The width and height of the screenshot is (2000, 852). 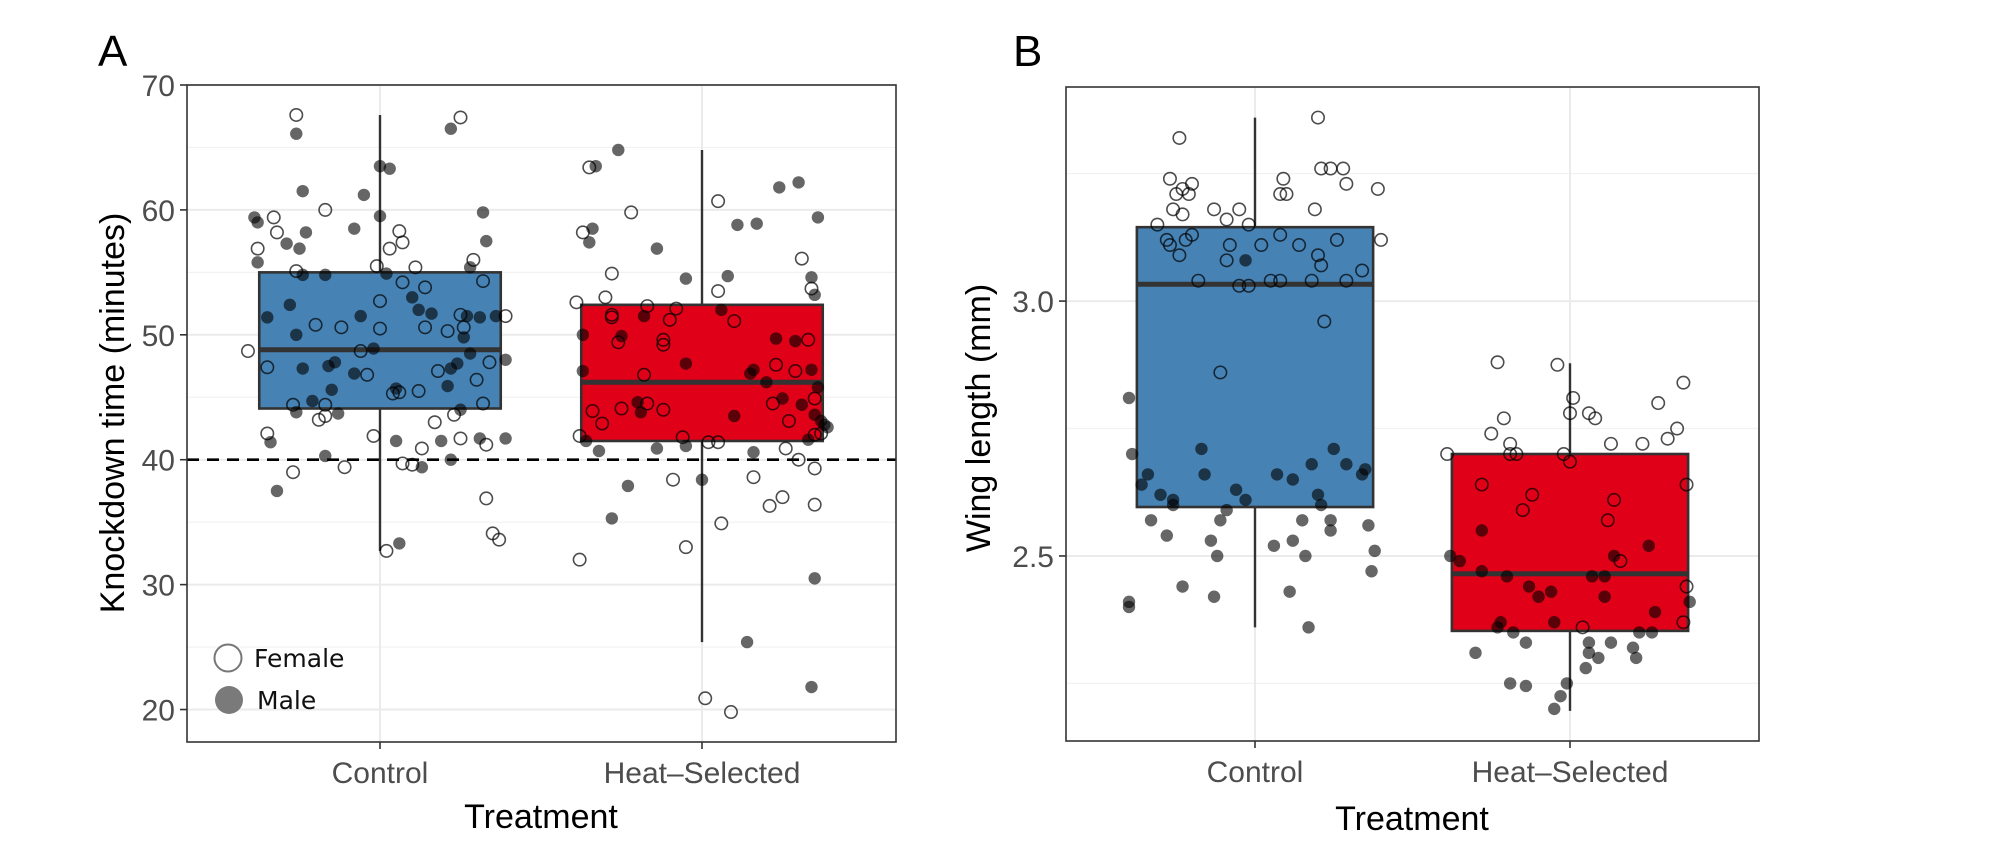 I want to click on box-heat-selected, so click(x=702, y=373).